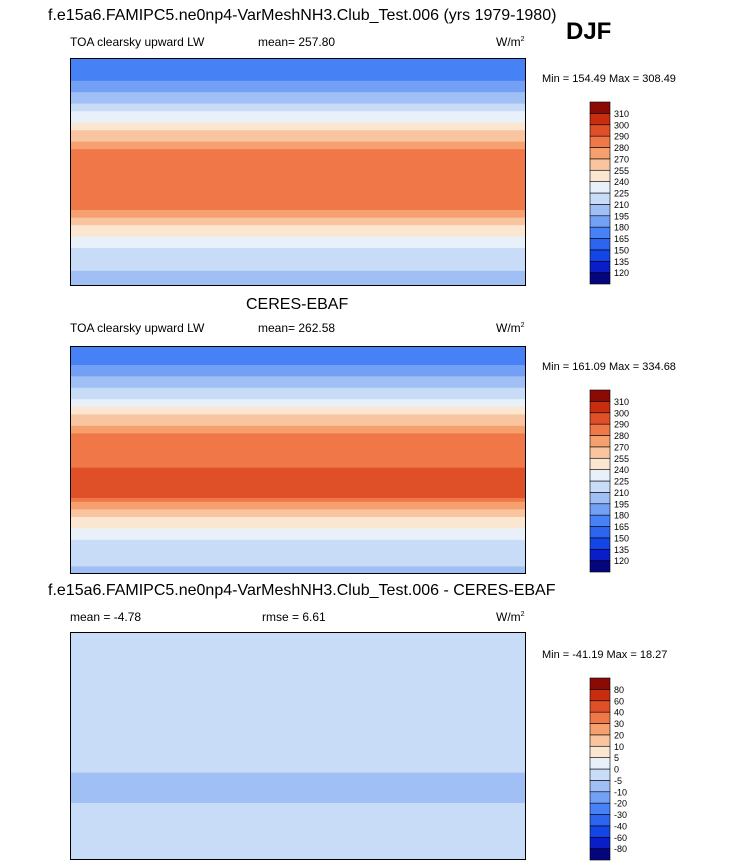 This screenshot has height=866, width=733. What do you see at coordinates (589, 31) in the screenshot?
I see `season-label: DJF` at bounding box center [589, 31].